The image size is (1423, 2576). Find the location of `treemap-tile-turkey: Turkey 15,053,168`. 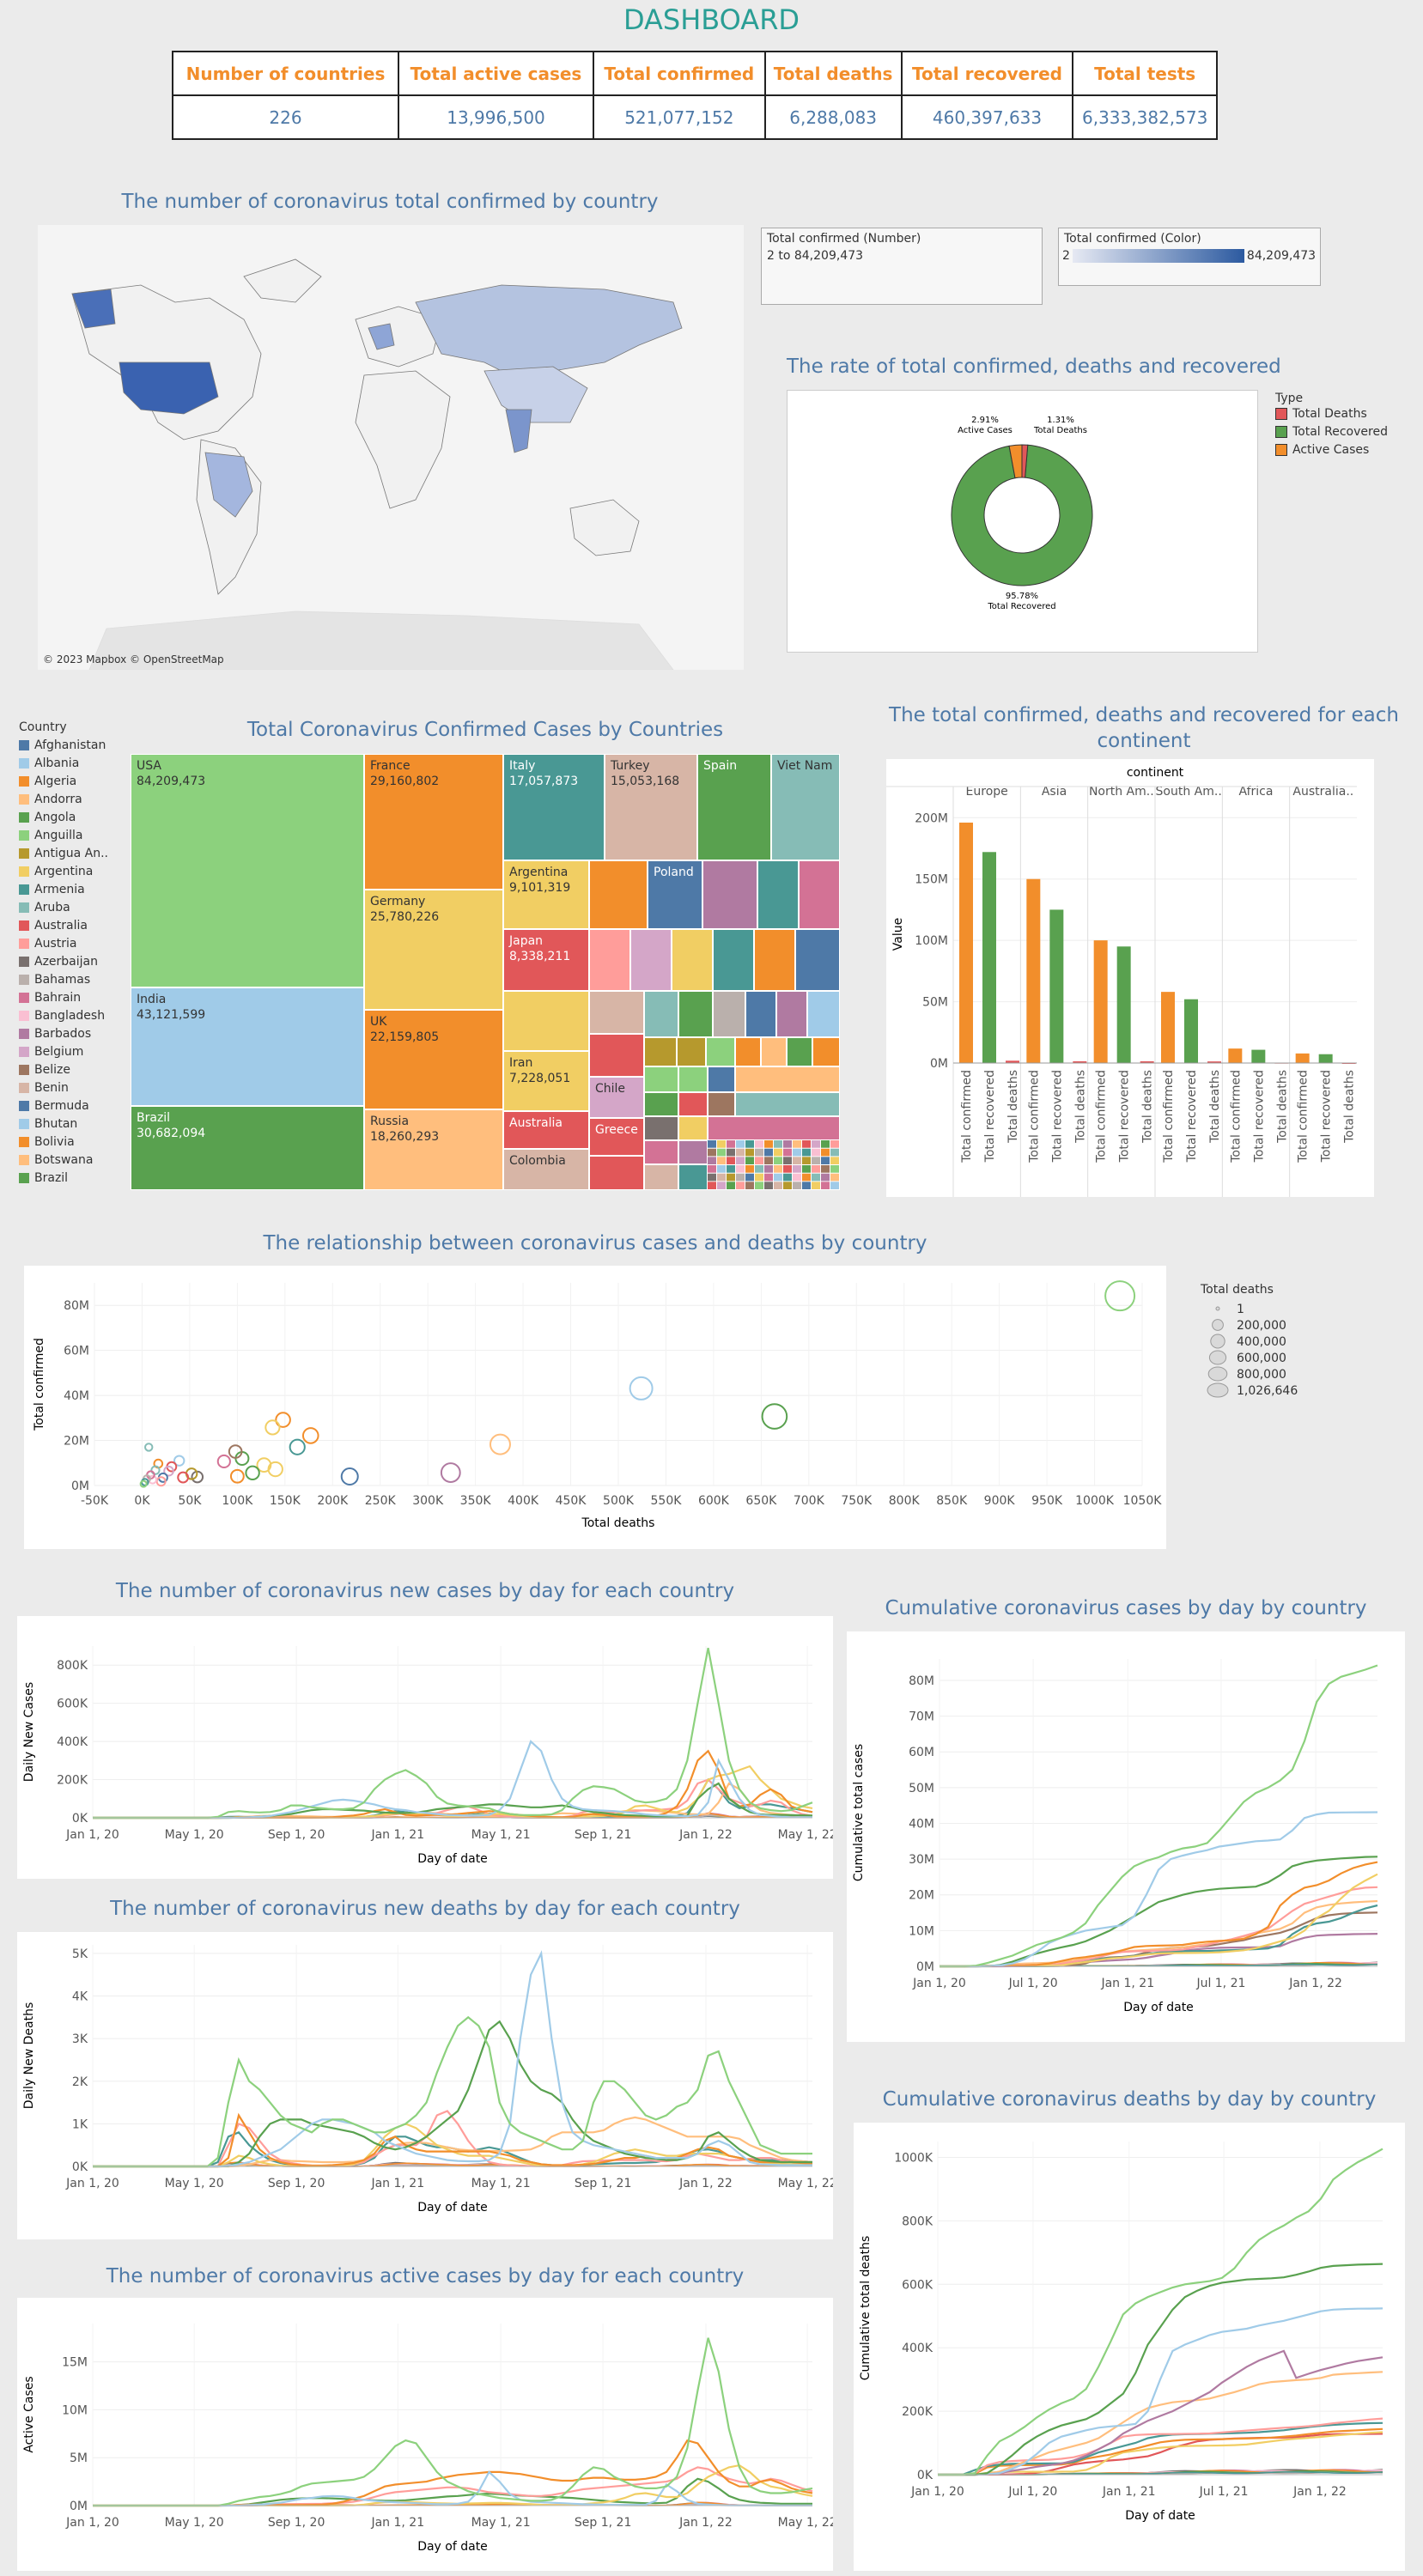

treemap-tile-turkey: Turkey 15,053,168 is located at coordinates (651, 807).